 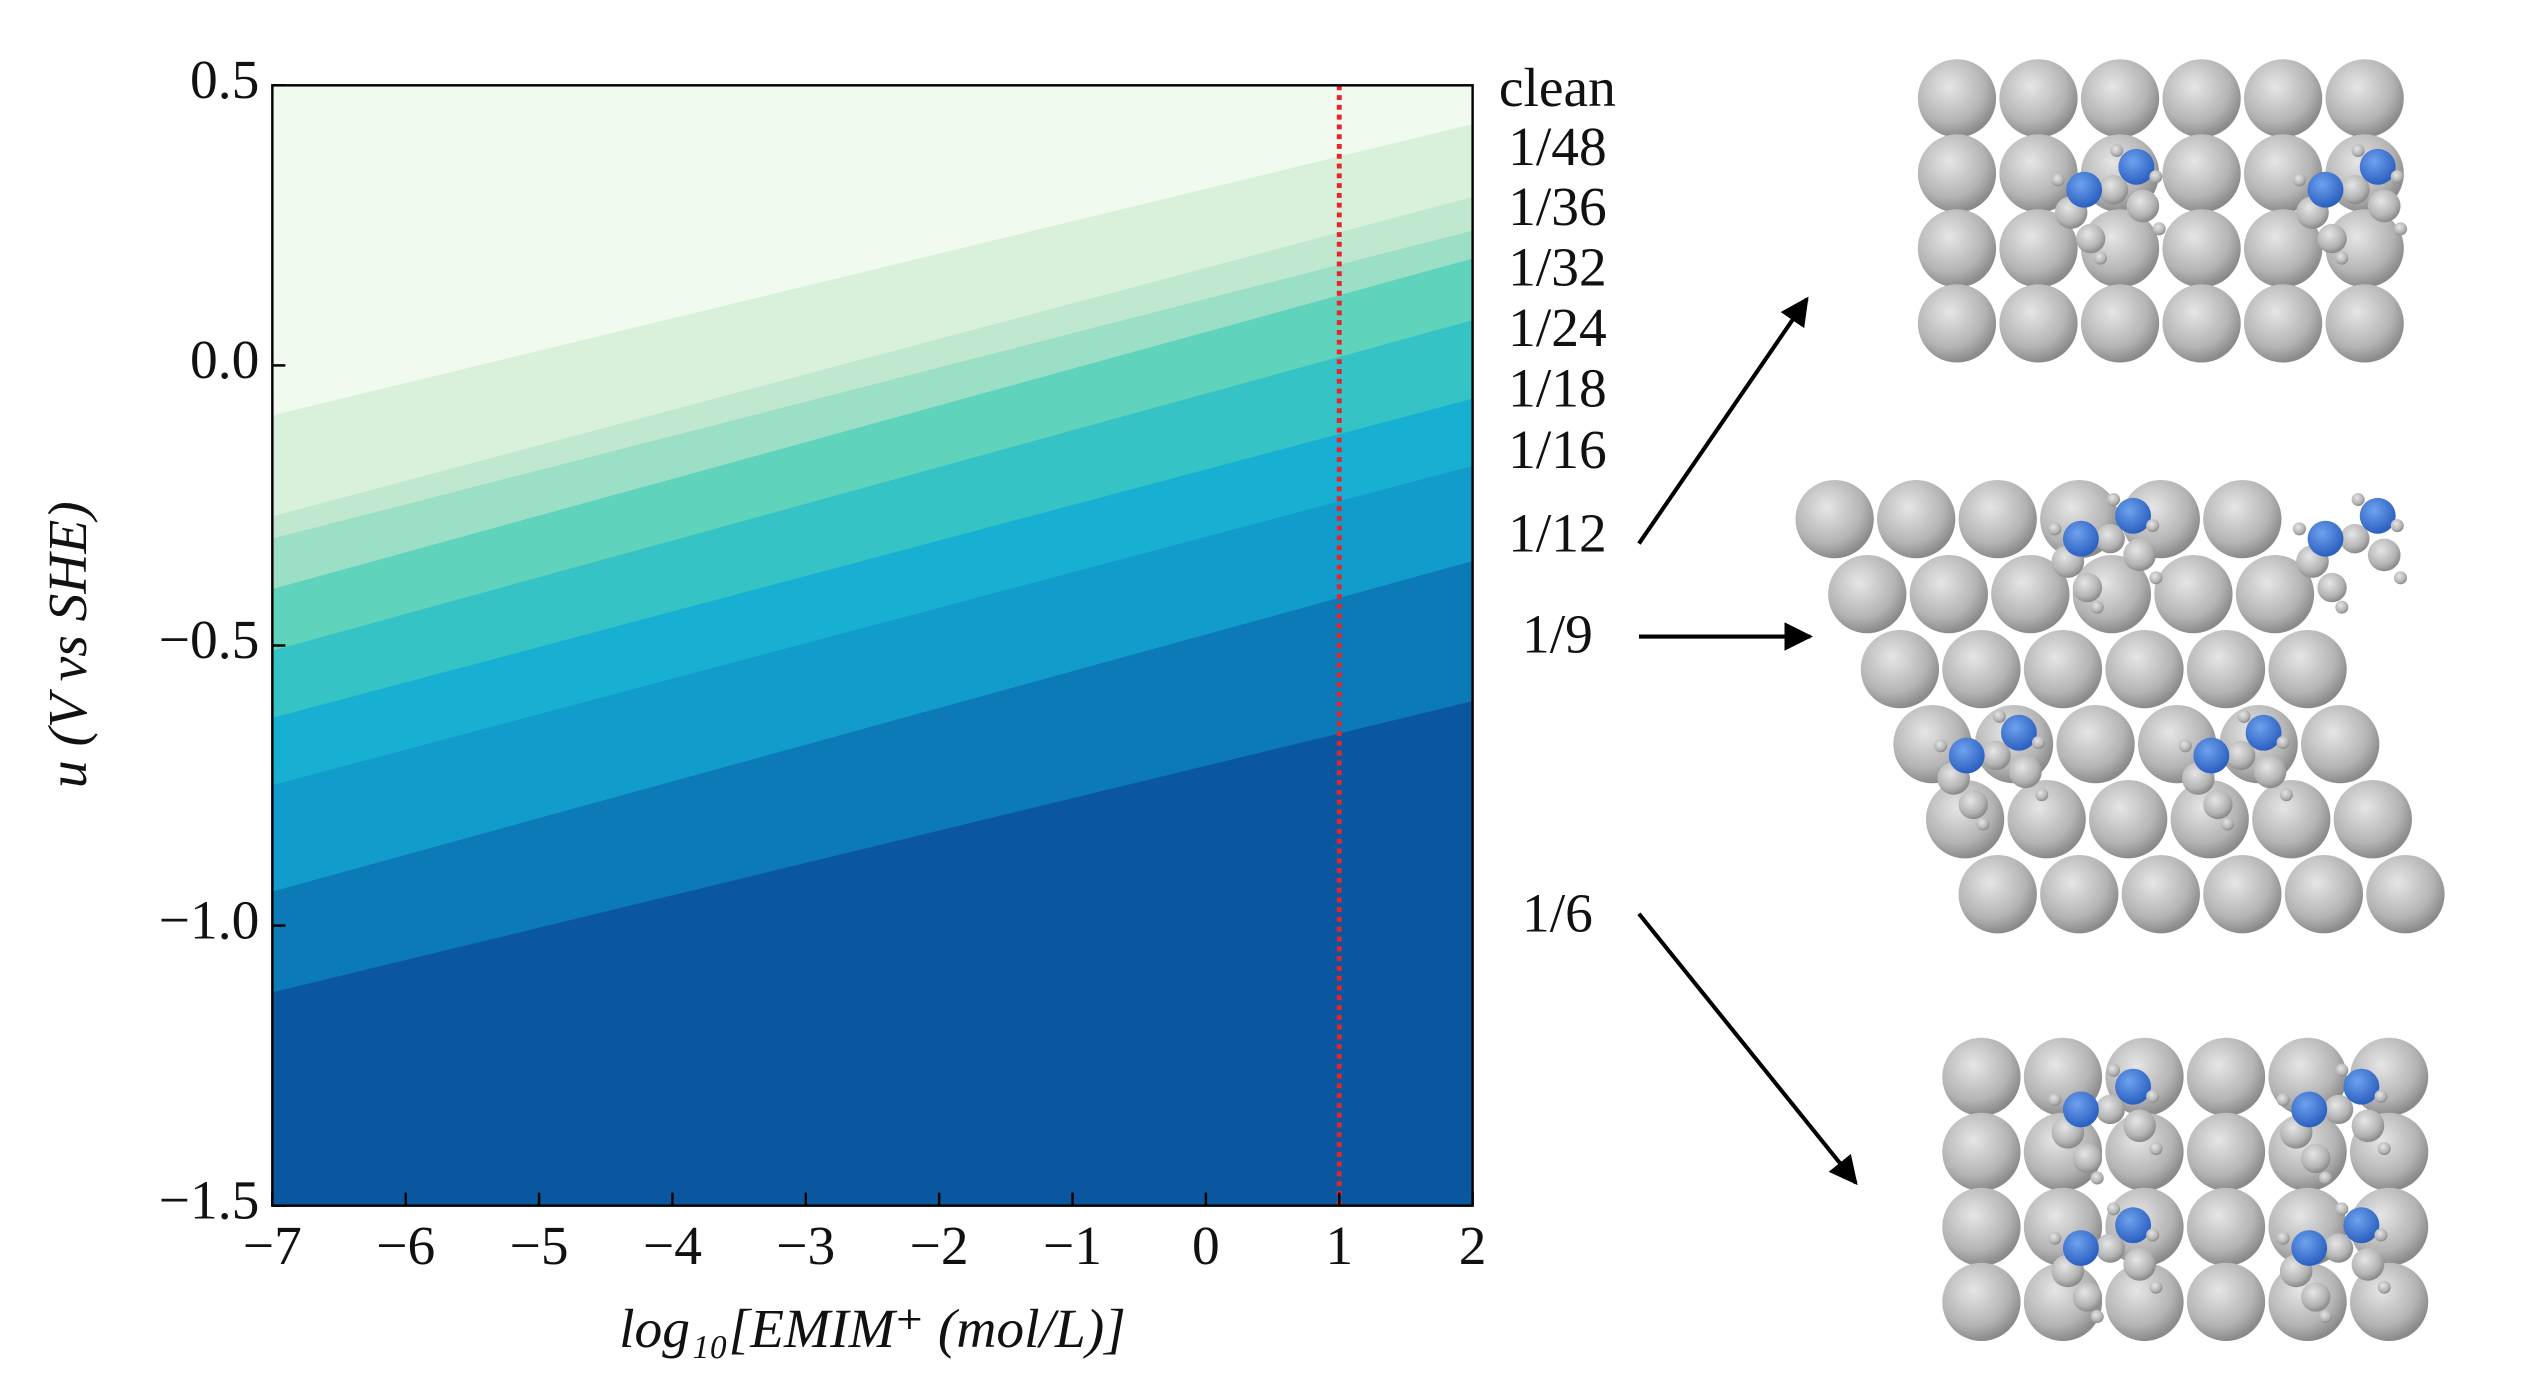 I want to click on x-tick-label: −1, so click(x=1072, y=1245).